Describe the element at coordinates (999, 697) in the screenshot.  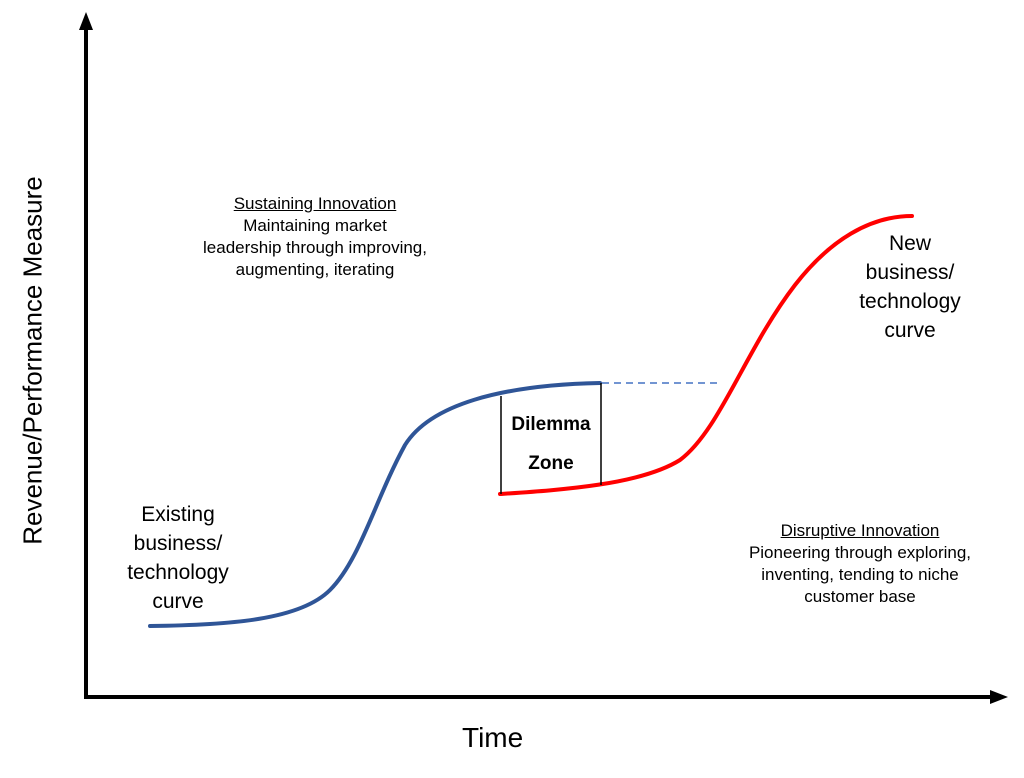
I see `x-axis-arrowhead` at that location.